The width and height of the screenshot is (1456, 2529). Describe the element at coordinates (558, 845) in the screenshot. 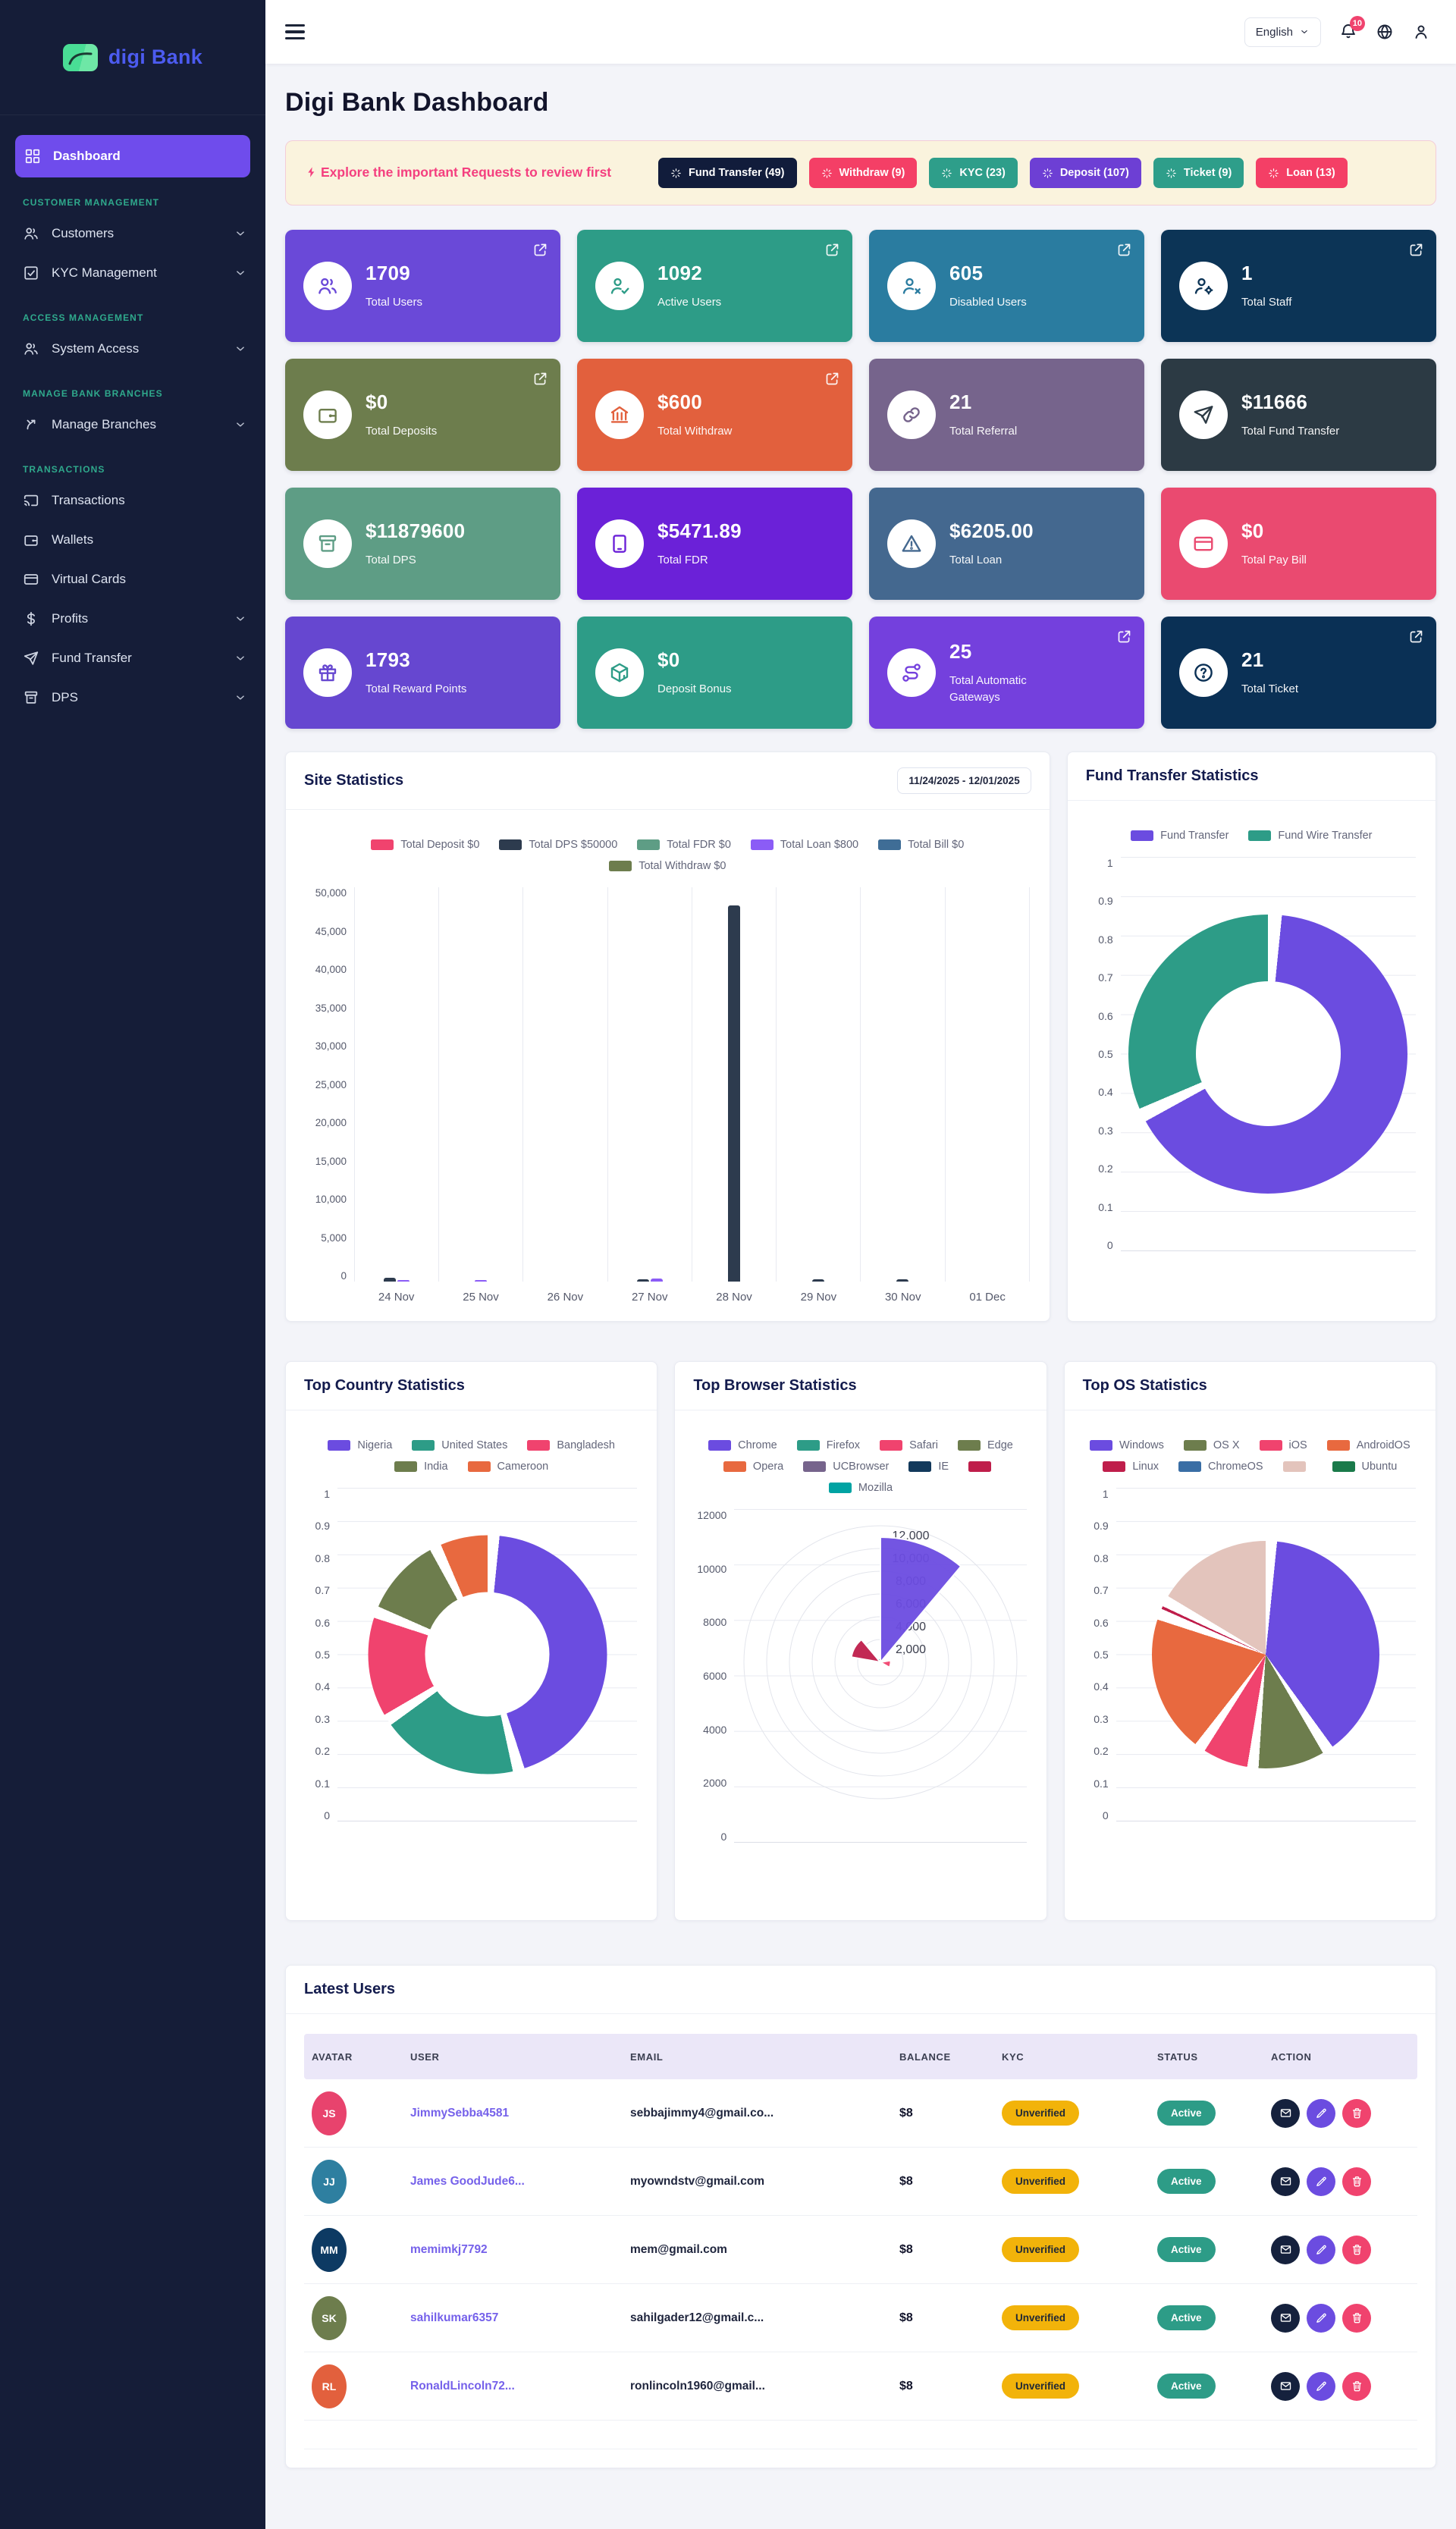

I see `legend-item: Total DPS $50000` at that location.